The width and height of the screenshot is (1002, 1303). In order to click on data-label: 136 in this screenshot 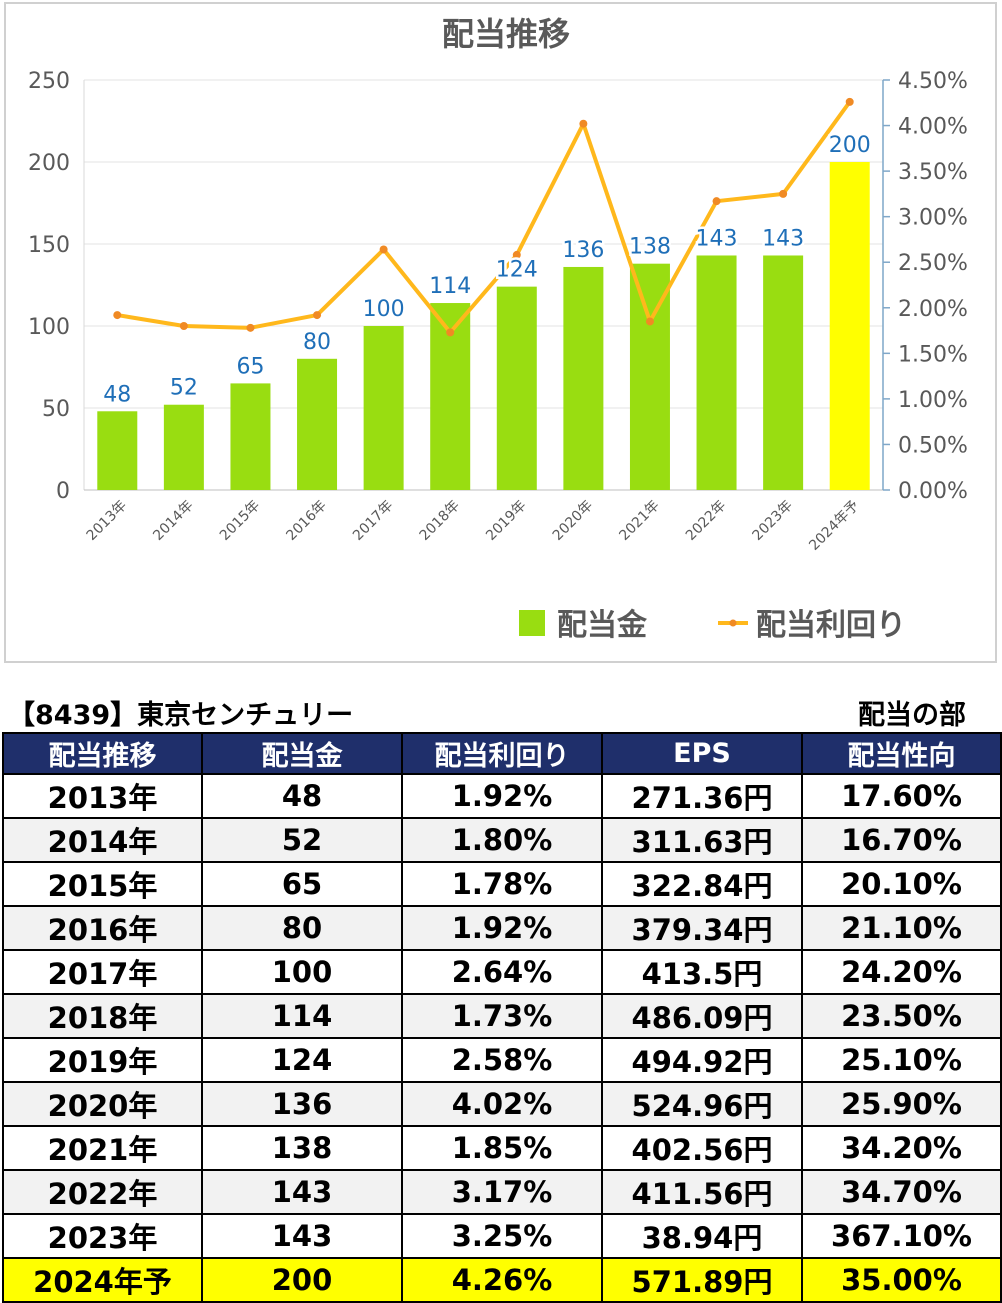, I will do `click(583, 250)`.